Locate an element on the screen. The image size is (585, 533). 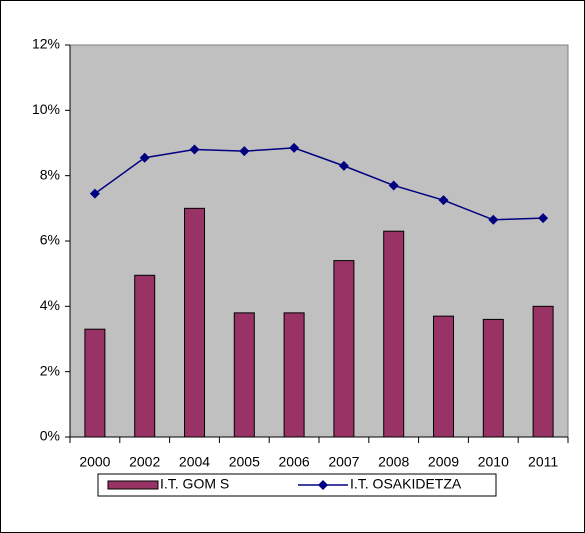
legend-box is located at coordinates (297, 485).